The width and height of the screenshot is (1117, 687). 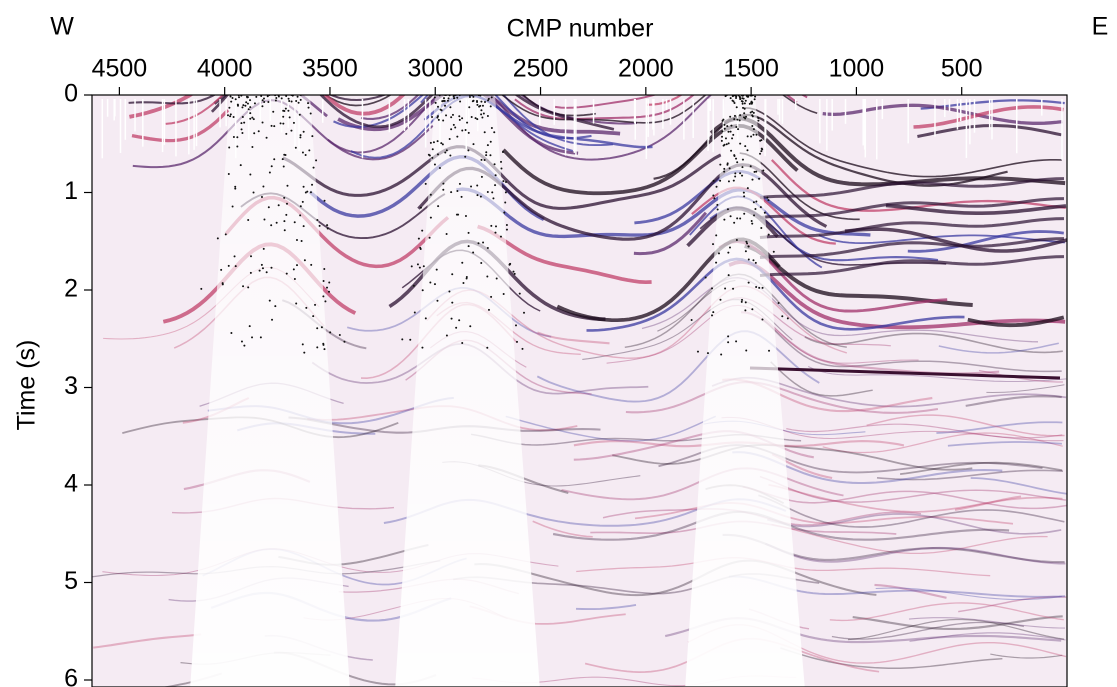 What do you see at coordinates (27, 385) in the screenshot?
I see `y-axis-label: Time (s)` at bounding box center [27, 385].